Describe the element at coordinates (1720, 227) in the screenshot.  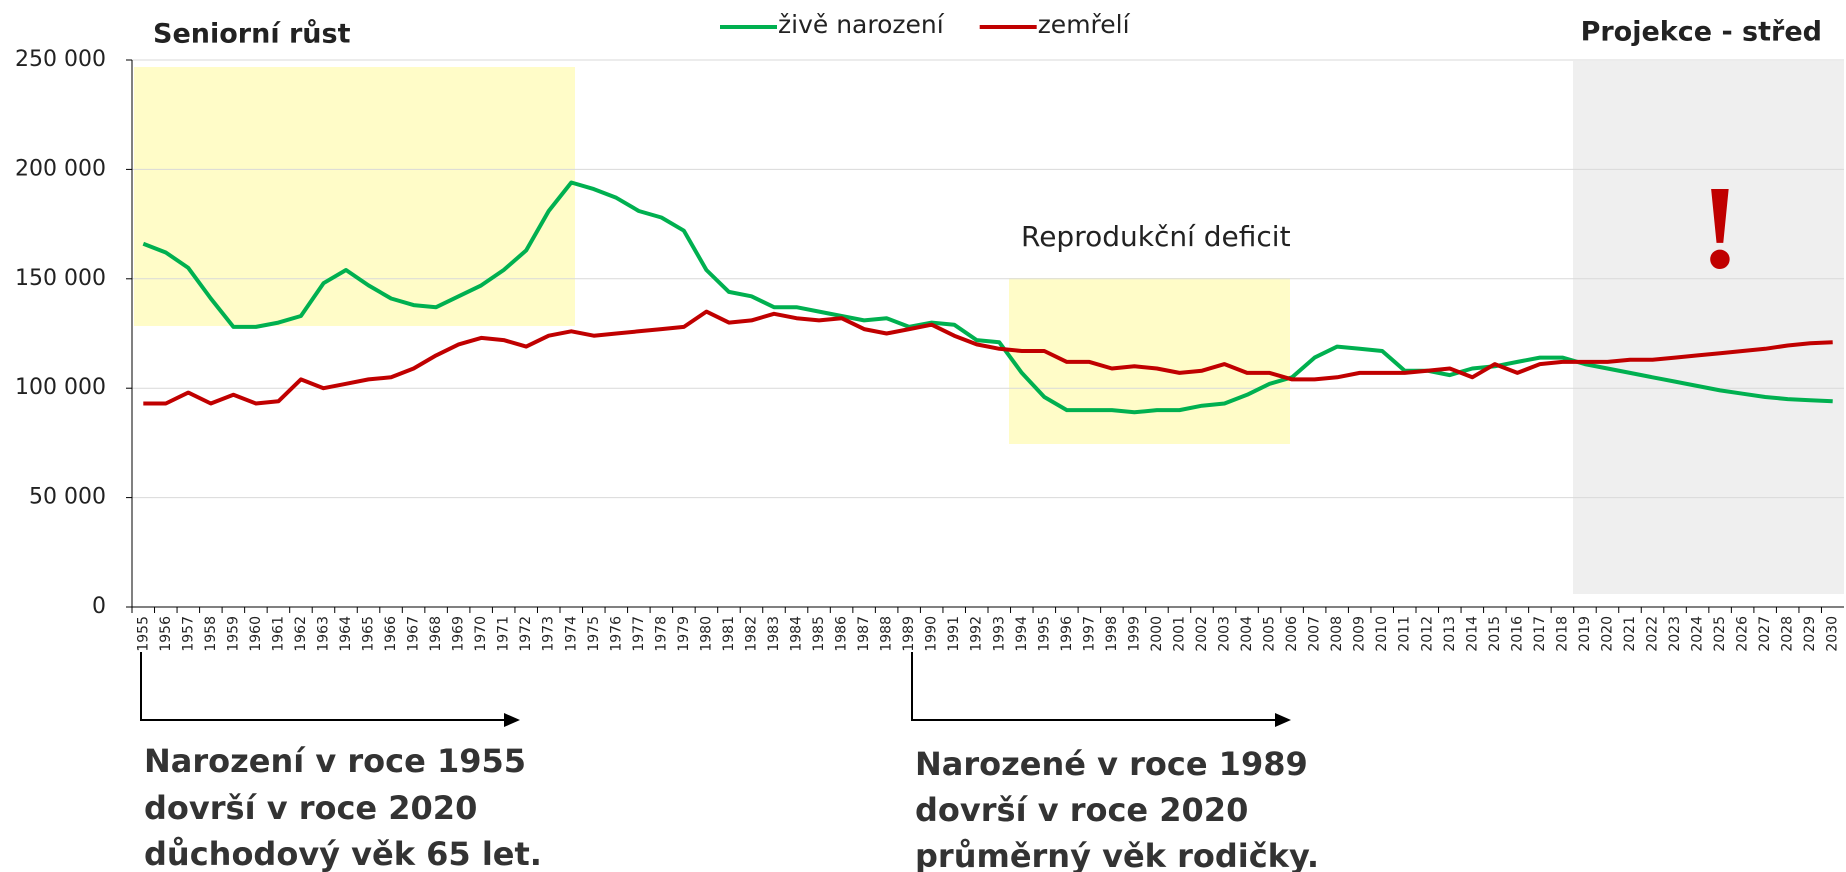
I see `exclamation: !` at that location.